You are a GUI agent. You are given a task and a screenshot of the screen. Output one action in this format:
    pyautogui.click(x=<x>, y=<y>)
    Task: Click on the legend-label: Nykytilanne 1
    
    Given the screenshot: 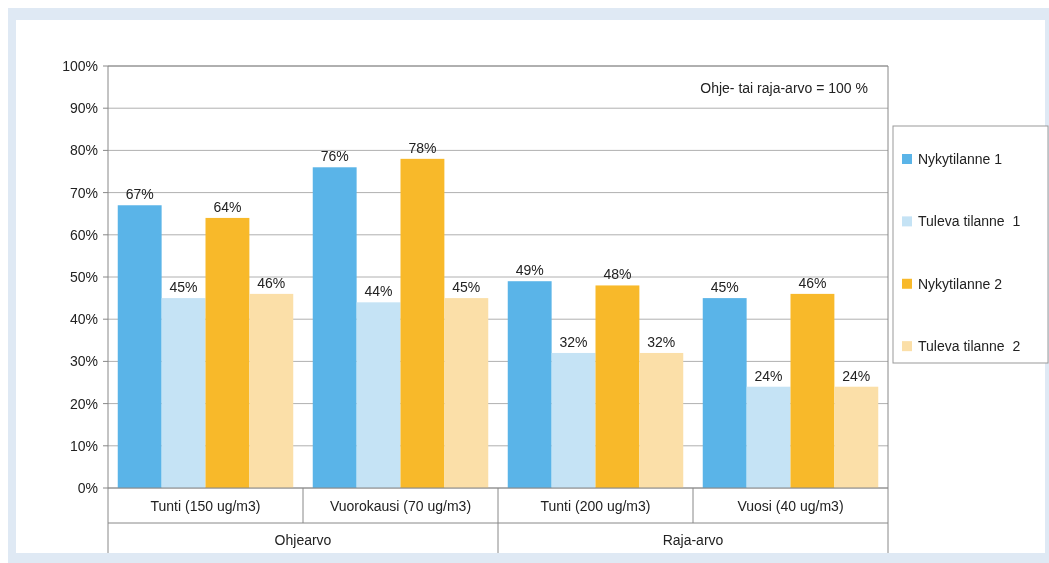 What is the action you would take?
    pyautogui.click(x=960, y=158)
    